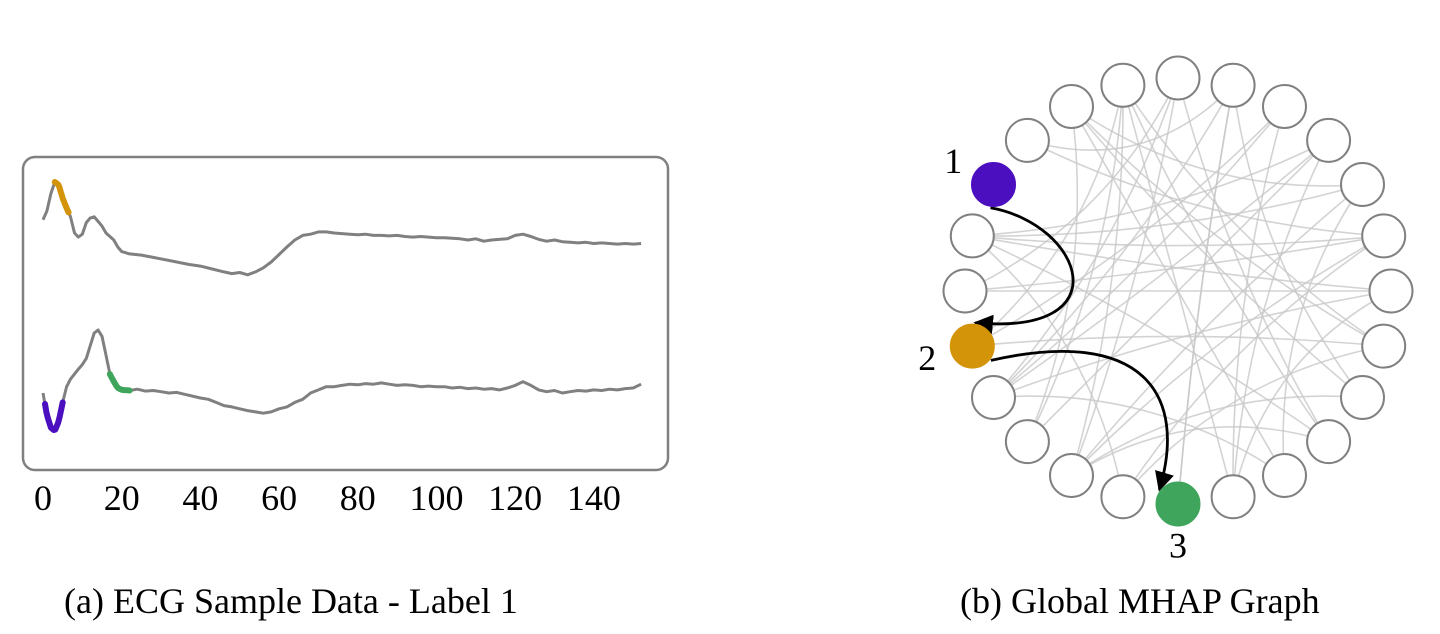 This screenshot has width=1440, height=634. Describe the element at coordinates (291, 601) in the screenshot. I see `caption-a: (a) ECG Sample Data - Label 1` at that location.